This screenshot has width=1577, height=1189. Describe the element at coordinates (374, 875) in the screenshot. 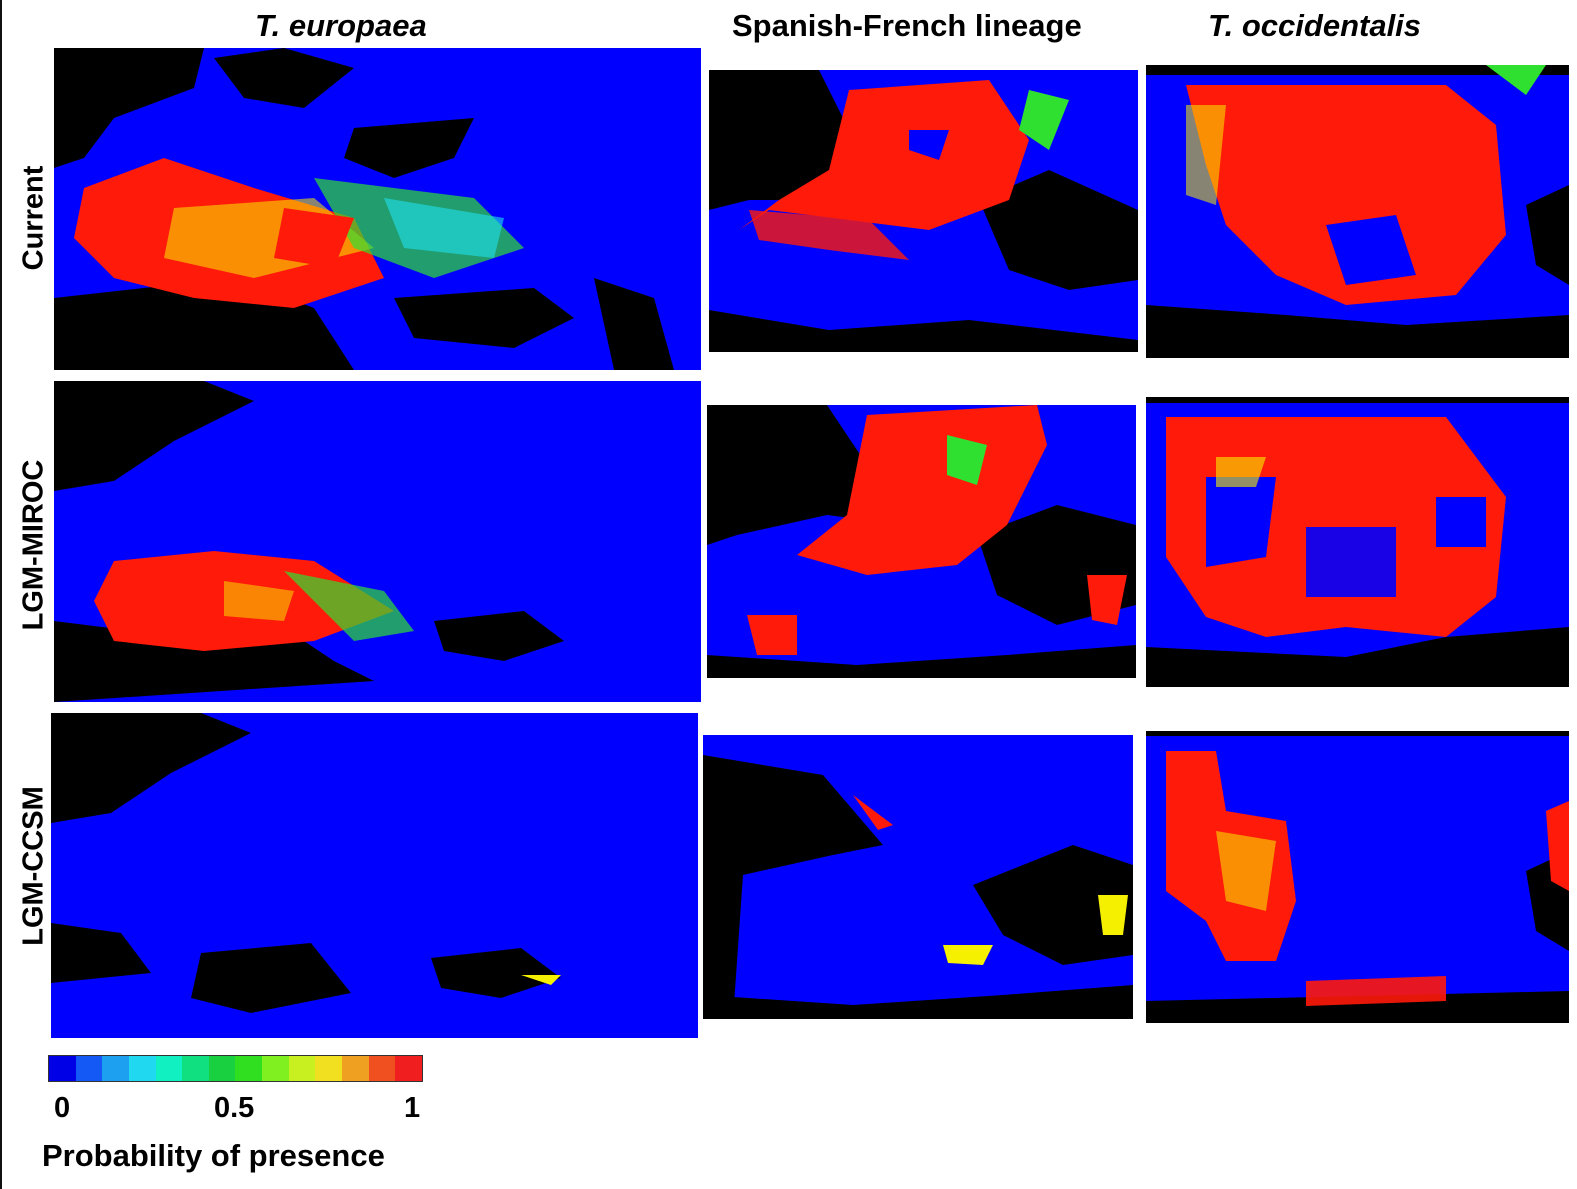

I see `map-lgm-ccsm-t-europaea` at that location.